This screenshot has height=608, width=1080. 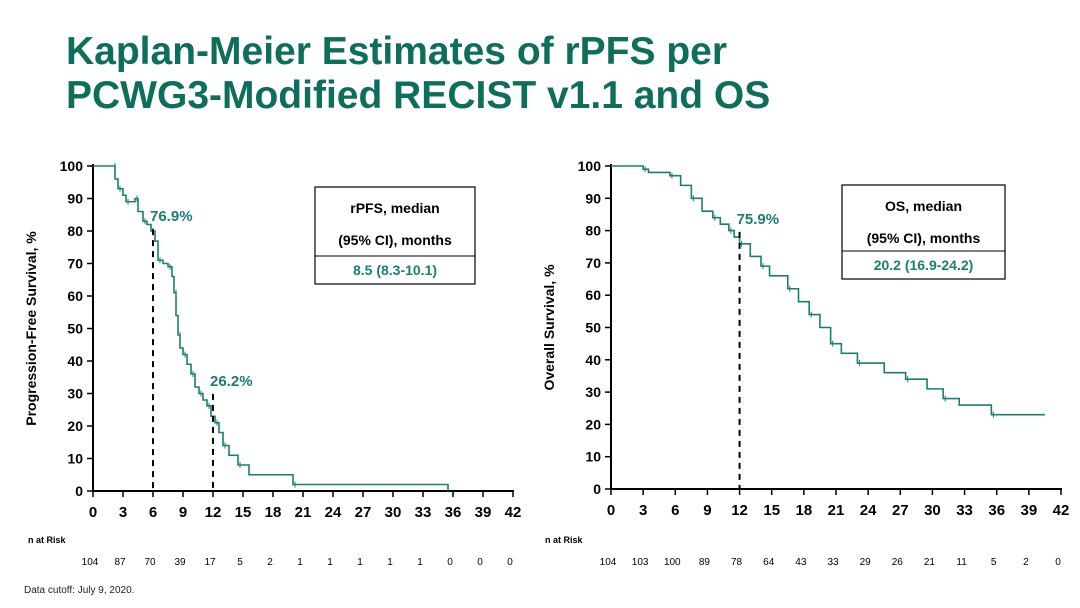 What do you see at coordinates (924, 265) in the screenshot?
I see `median-box-value: 20.2 (16.9-24.2)` at bounding box center [924, 265].